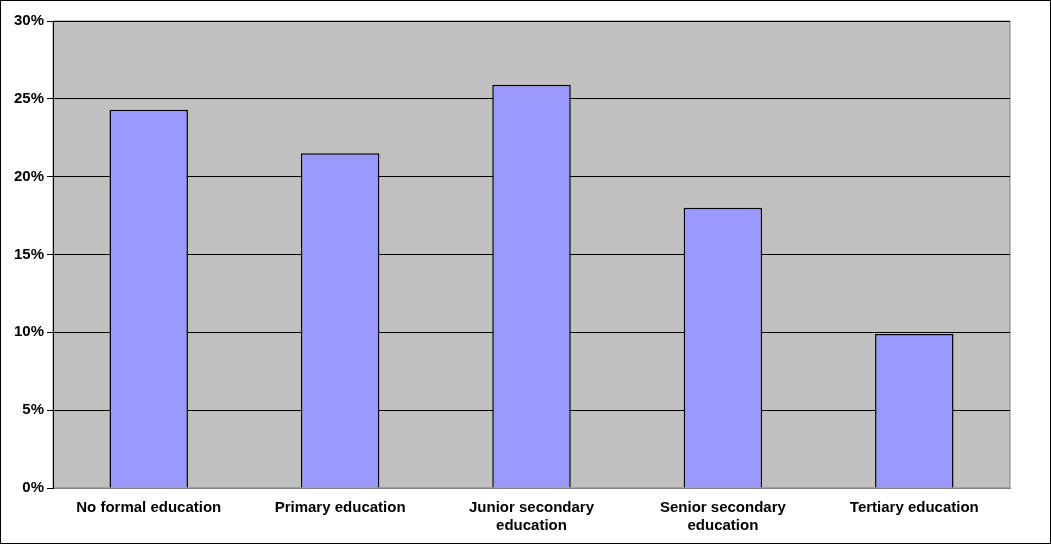  What do you see at coordinates (29, 331) in the screenshot?
I see `y-tick-label: 10%` at bounding box center [29, 331].